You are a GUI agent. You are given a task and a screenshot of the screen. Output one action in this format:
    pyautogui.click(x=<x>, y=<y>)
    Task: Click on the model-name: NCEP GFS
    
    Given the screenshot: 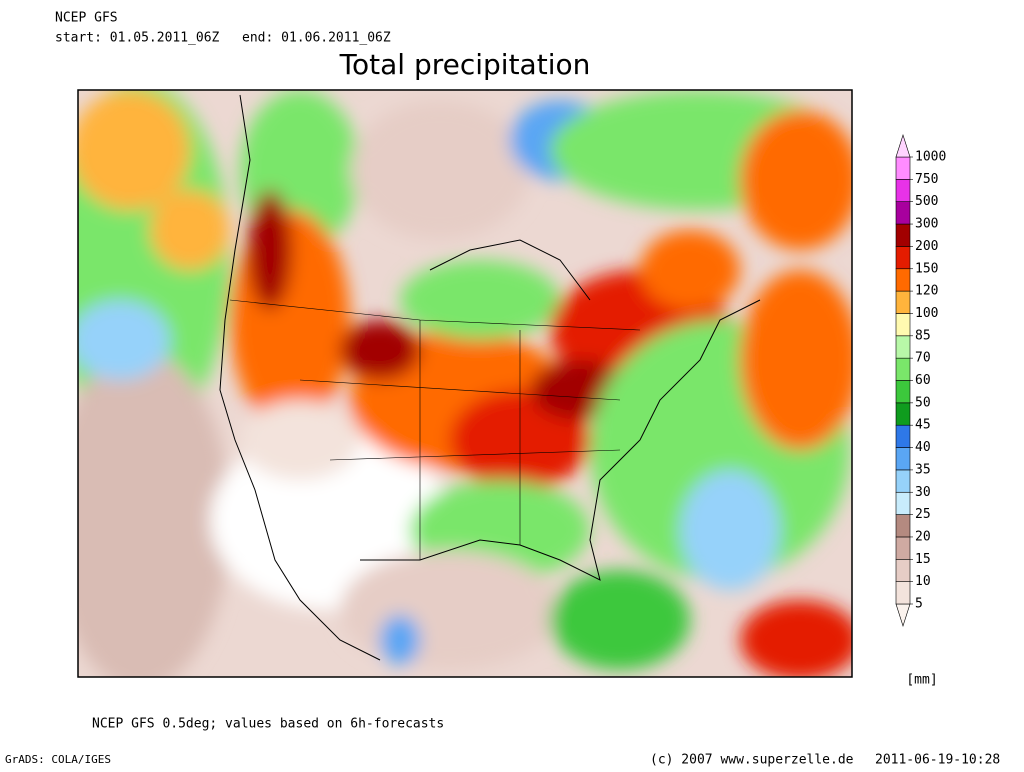 What is the action you would take?
    pyautogui.click(x=86, y=18)
    